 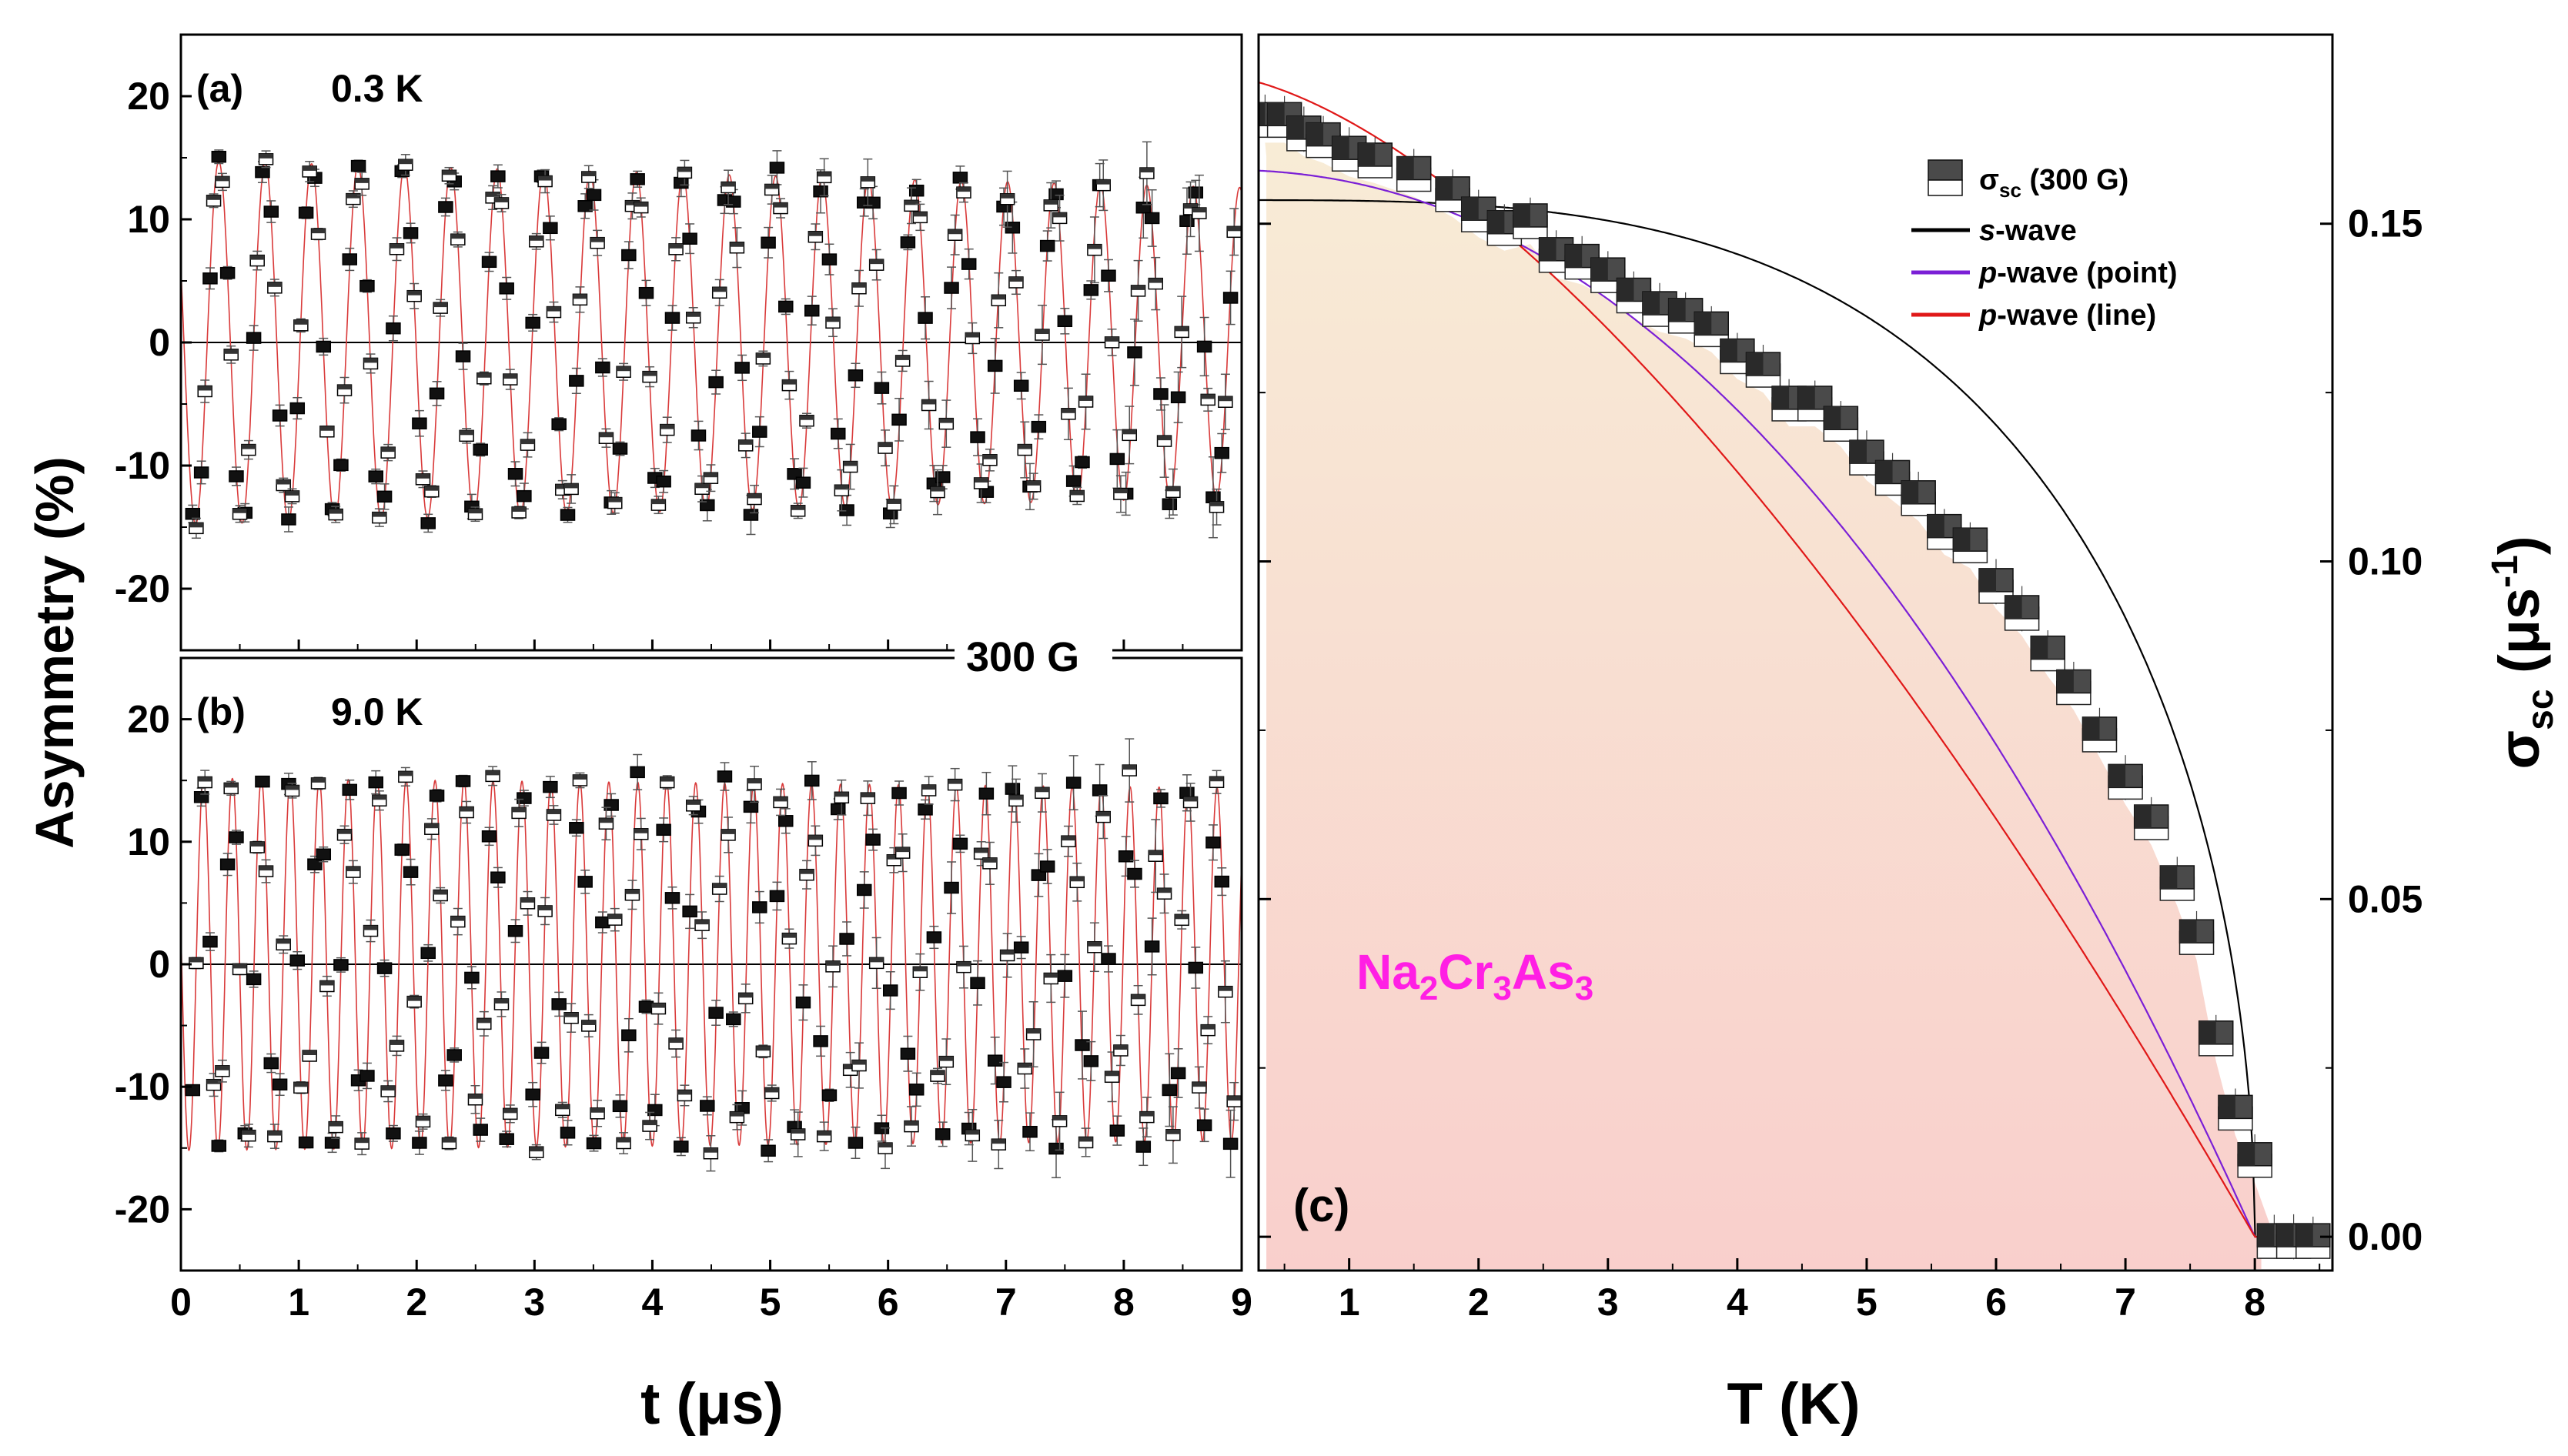 I want to click on x-tick-label: 1, so click(x=1349, y=1302).